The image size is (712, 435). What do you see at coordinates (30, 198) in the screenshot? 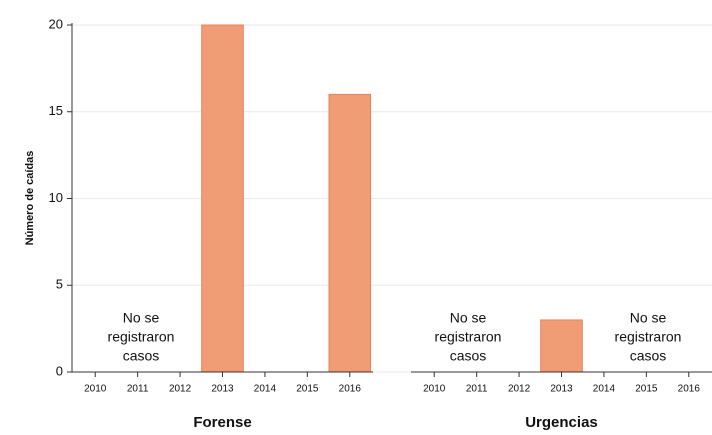
I see `y-axis-label: Número de caídas` at bounding box center [30, 198].